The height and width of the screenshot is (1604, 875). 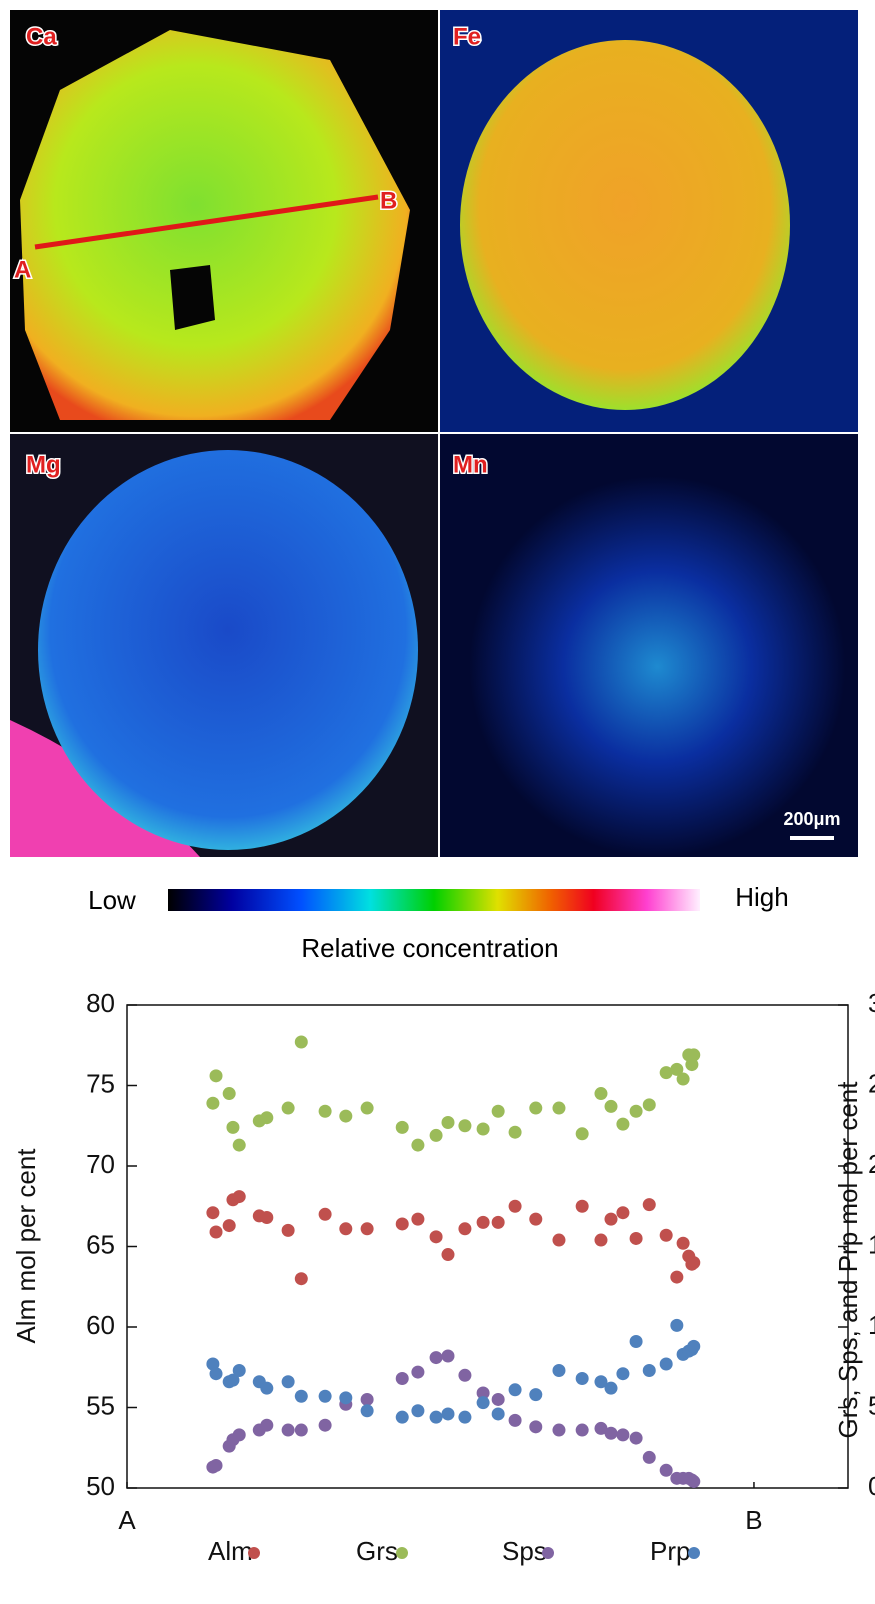 What do you see at coordinates (100, 1244) in the screenshot?
I see `y-tick-label: 65` at bounding box center [100, 1244].